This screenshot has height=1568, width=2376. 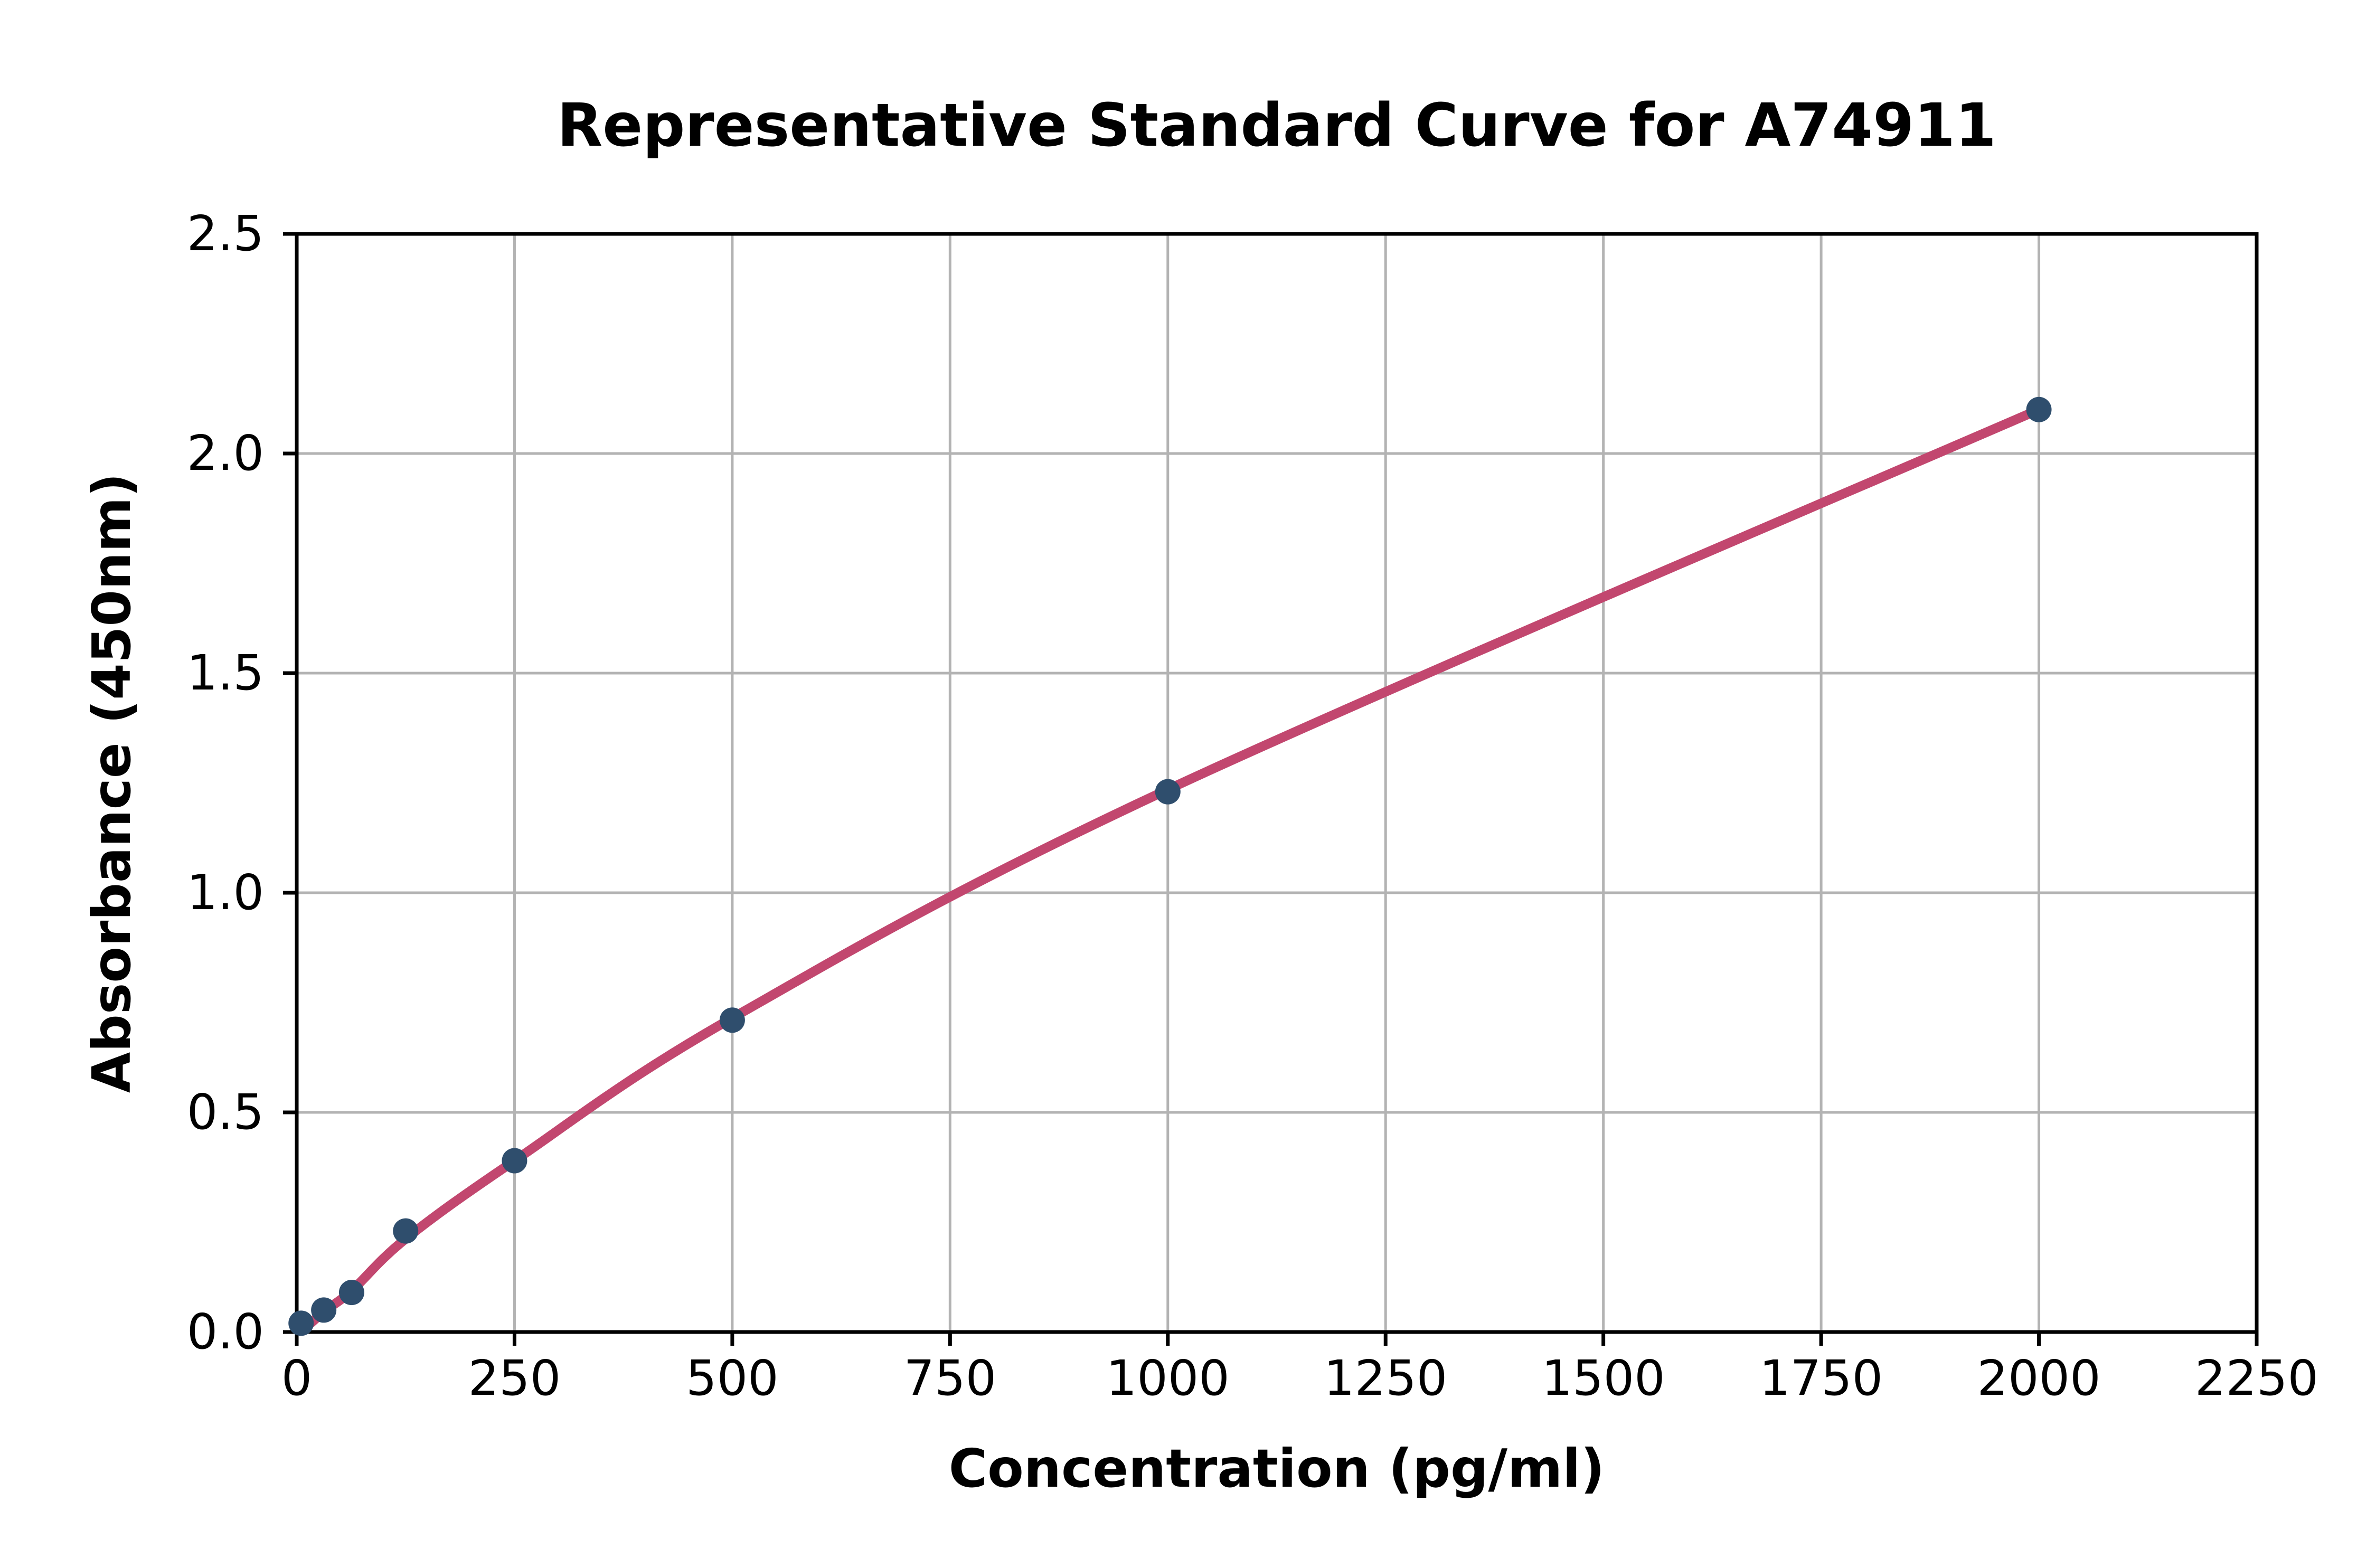 What do you see at coordinates (1603, 1378) in the screenshot?
I see `x-tick-label: 1500` at bounding box center [1603, 1378].